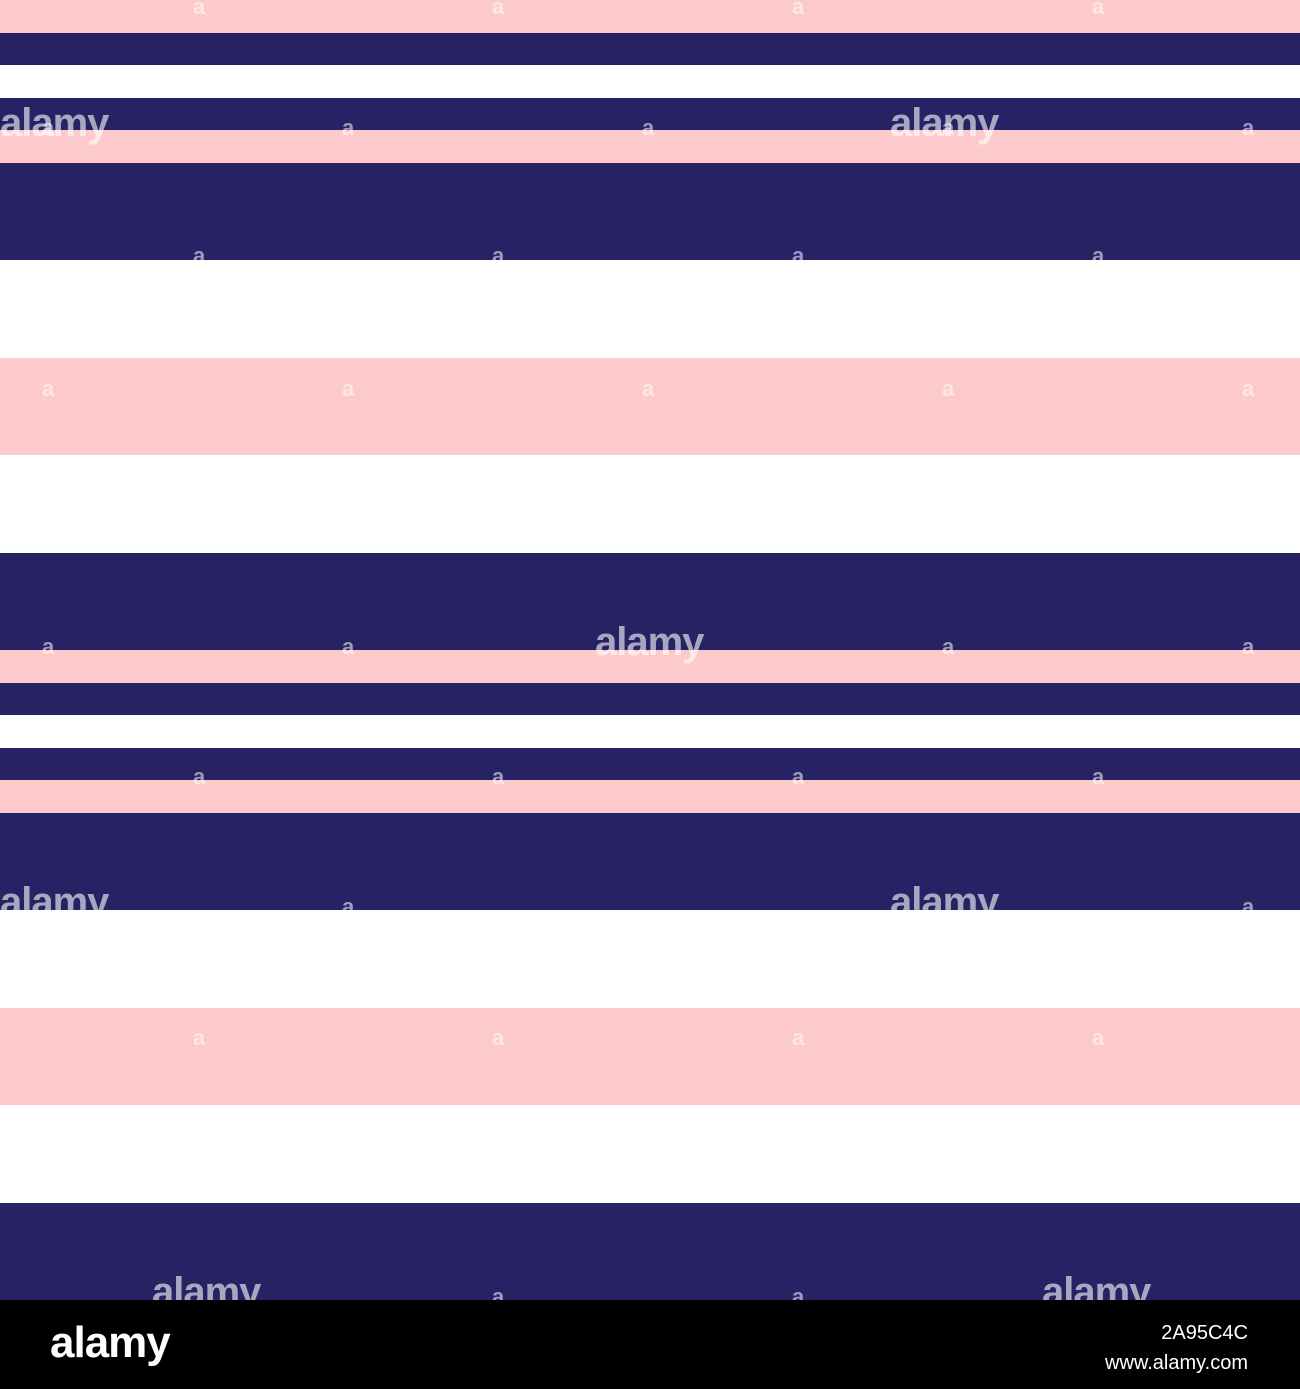  I want to click on site-url: www.alamy.com, so click(1176, 1363).